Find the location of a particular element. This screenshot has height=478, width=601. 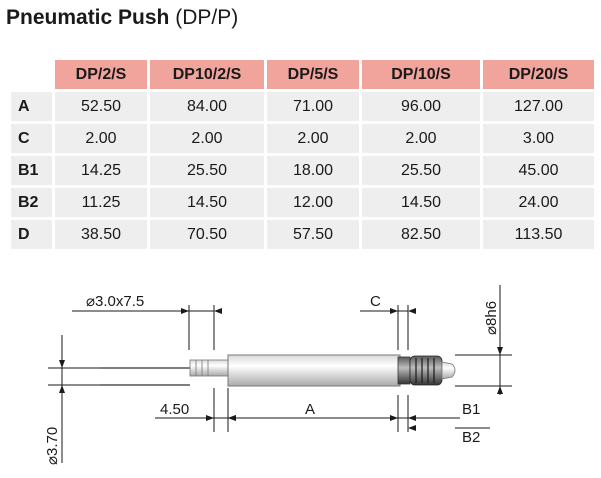

table-header-row: DP/2/S DP10/2/S DP/5/S DP/10/S DP/20/S is located at coordinates (302, 74).